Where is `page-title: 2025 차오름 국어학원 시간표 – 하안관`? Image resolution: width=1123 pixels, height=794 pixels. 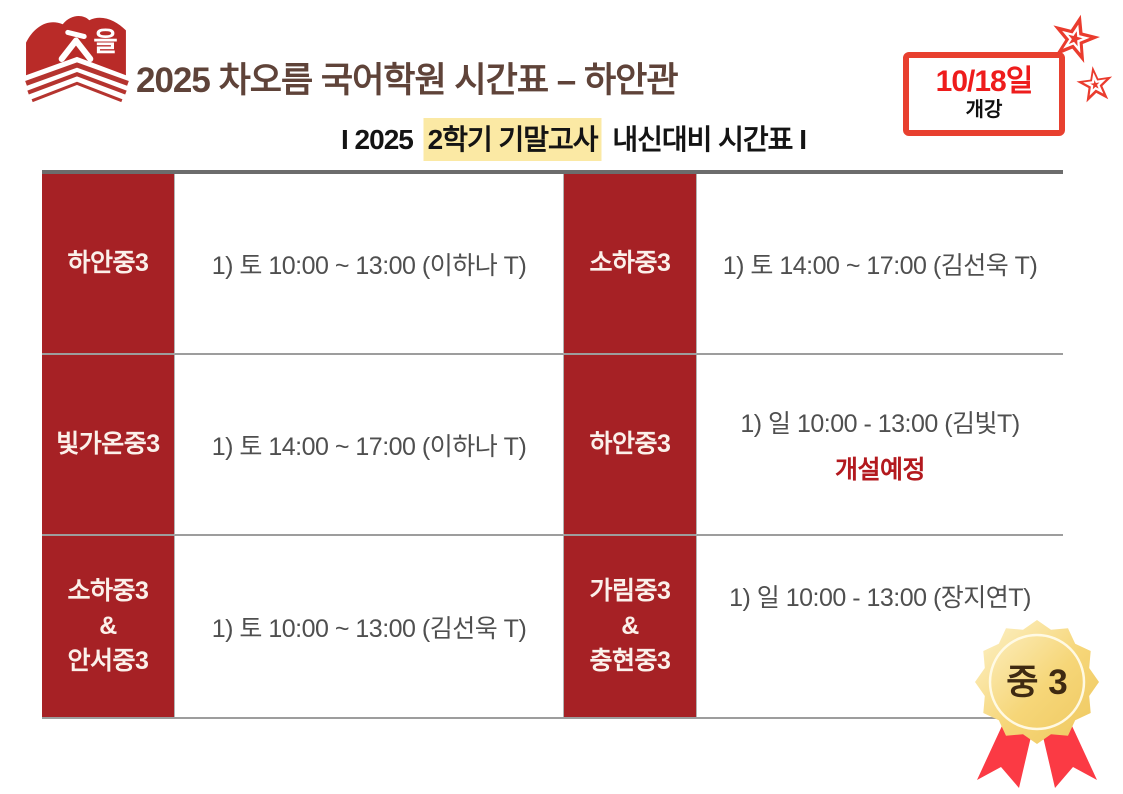
page-title: 2025 차오름 국어학원 시간표 – 하안관 is located at coordinates (407, 80).